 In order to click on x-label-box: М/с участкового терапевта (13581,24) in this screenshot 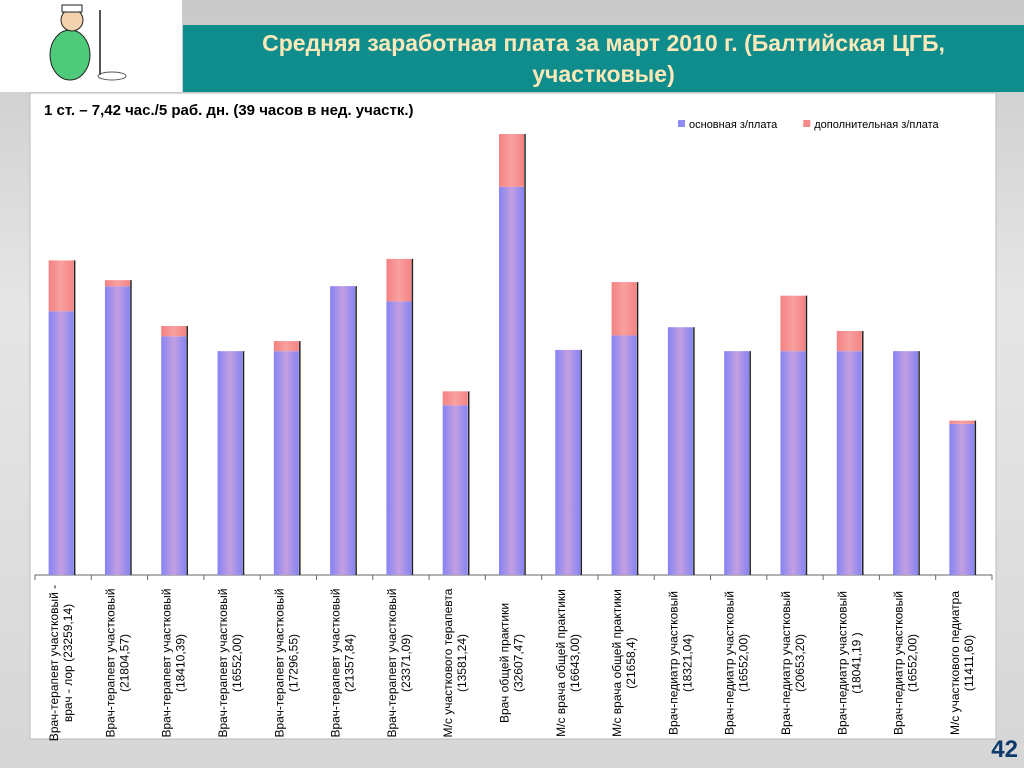, I will do `click(455, 663)`.